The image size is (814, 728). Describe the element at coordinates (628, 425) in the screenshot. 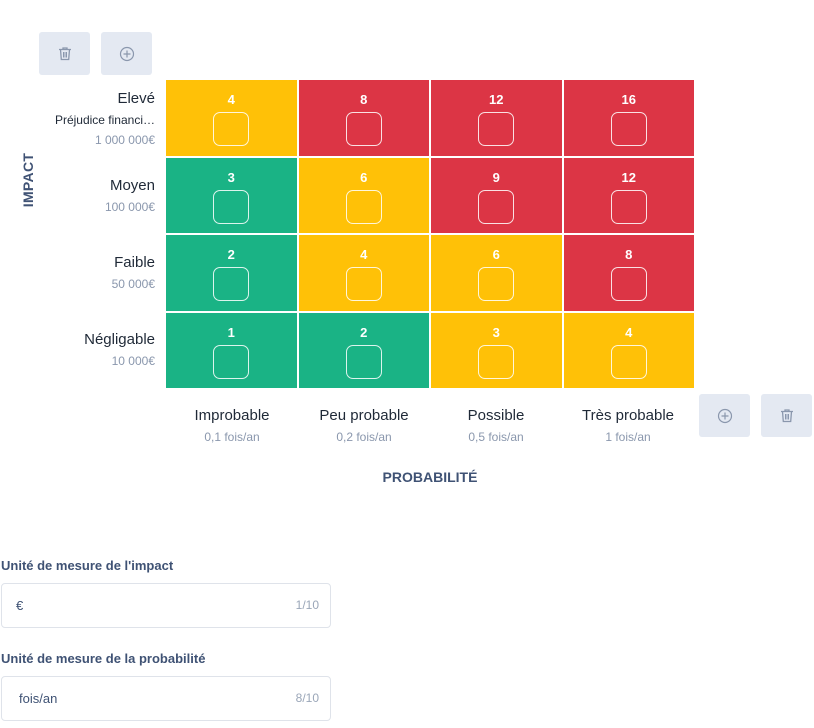

I see `column-label-very-likely: Très probable 1 fois/an` at that location.